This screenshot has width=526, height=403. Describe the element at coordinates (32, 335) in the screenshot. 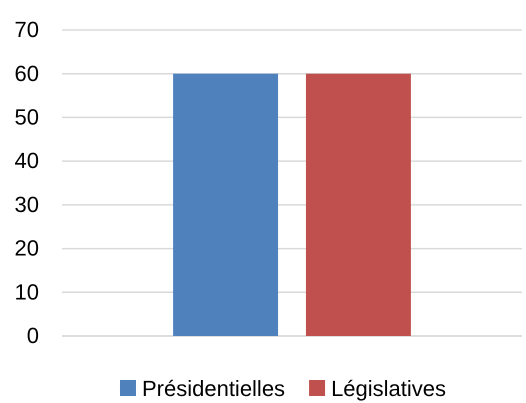

I see `y-tick-label: 0` at that location.